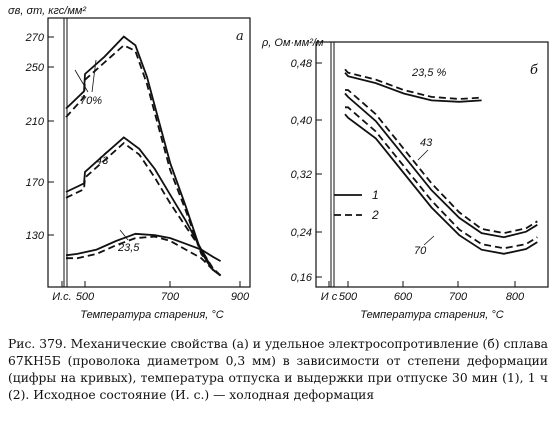 This screenshot has height=426, width=556. What do you see at coordinates (151, 315) in the screenshot?
I see `panel-a-x-axis-label: Температура старения, °С` at bounding box center [151, 315].